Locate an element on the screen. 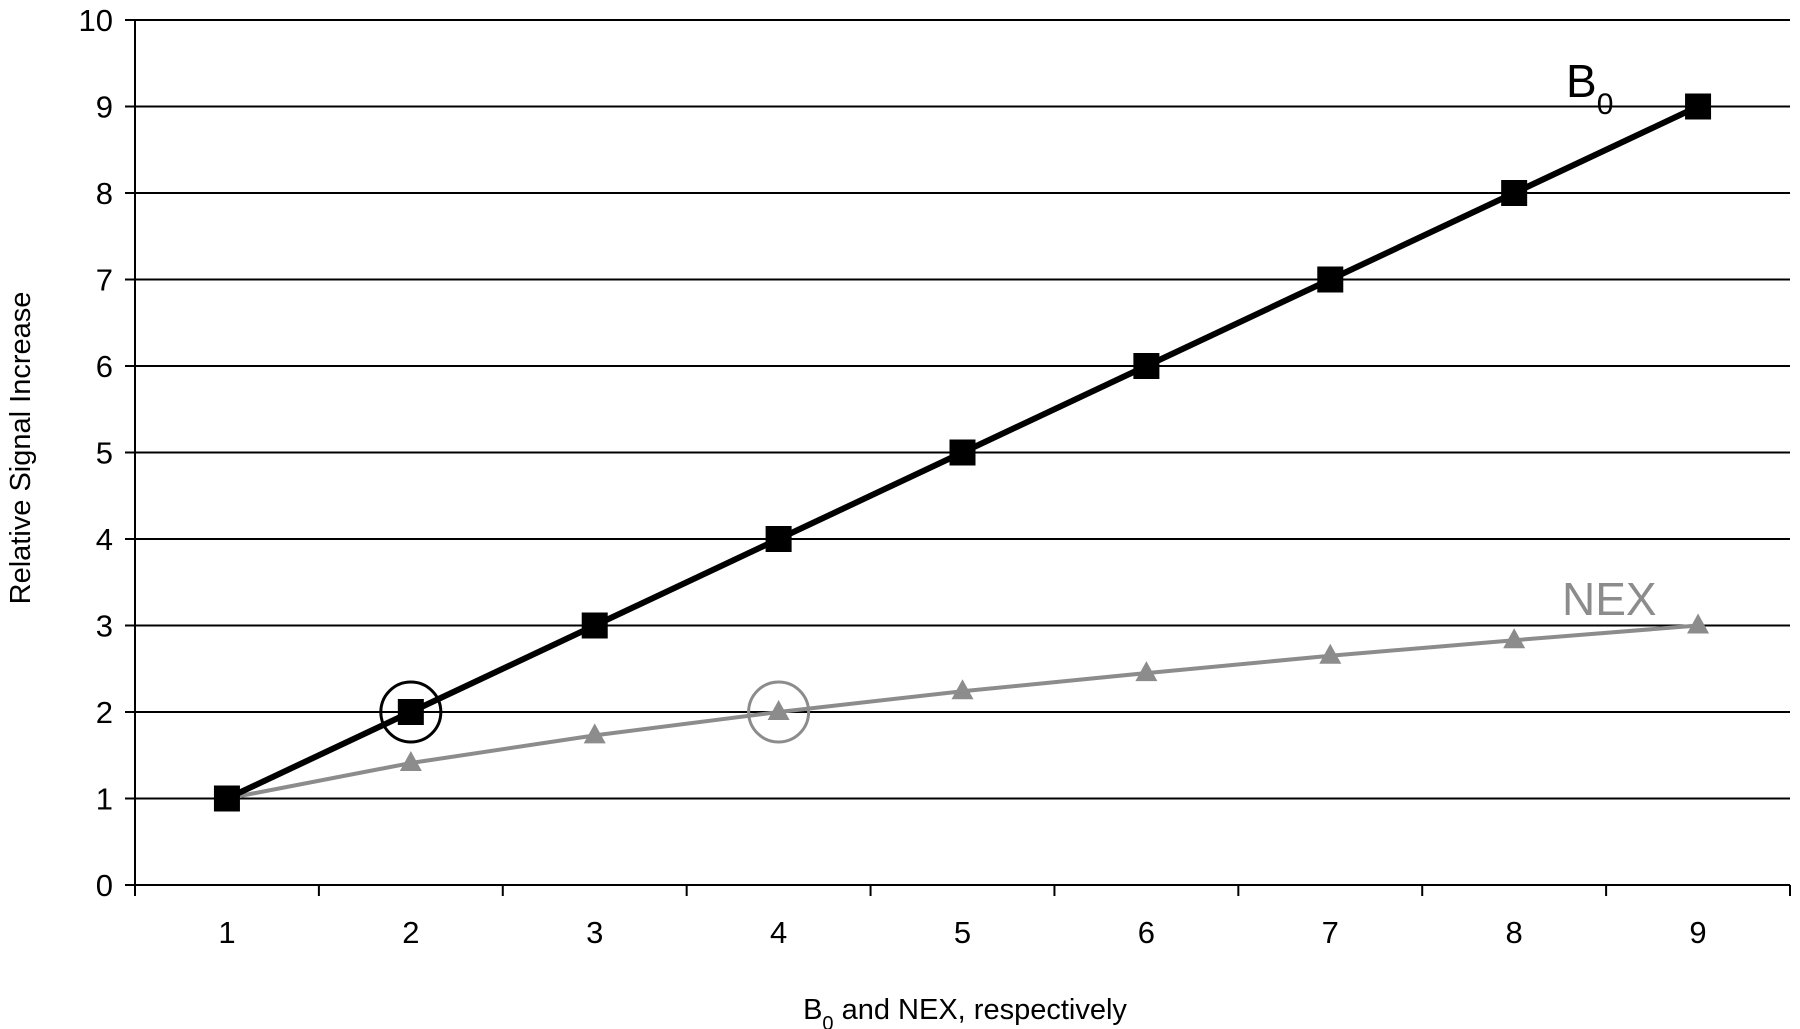  series-label-b0: B0 is located at coordinates (1589, 88).